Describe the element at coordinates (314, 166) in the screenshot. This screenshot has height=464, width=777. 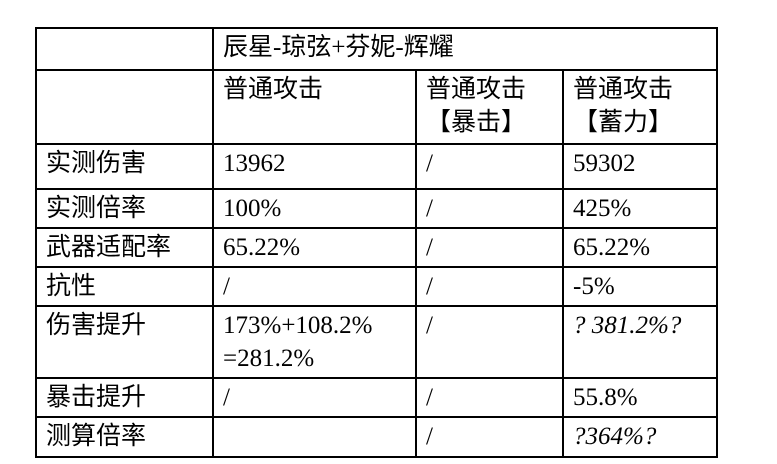
I see `cell-value: 13962` at that location.